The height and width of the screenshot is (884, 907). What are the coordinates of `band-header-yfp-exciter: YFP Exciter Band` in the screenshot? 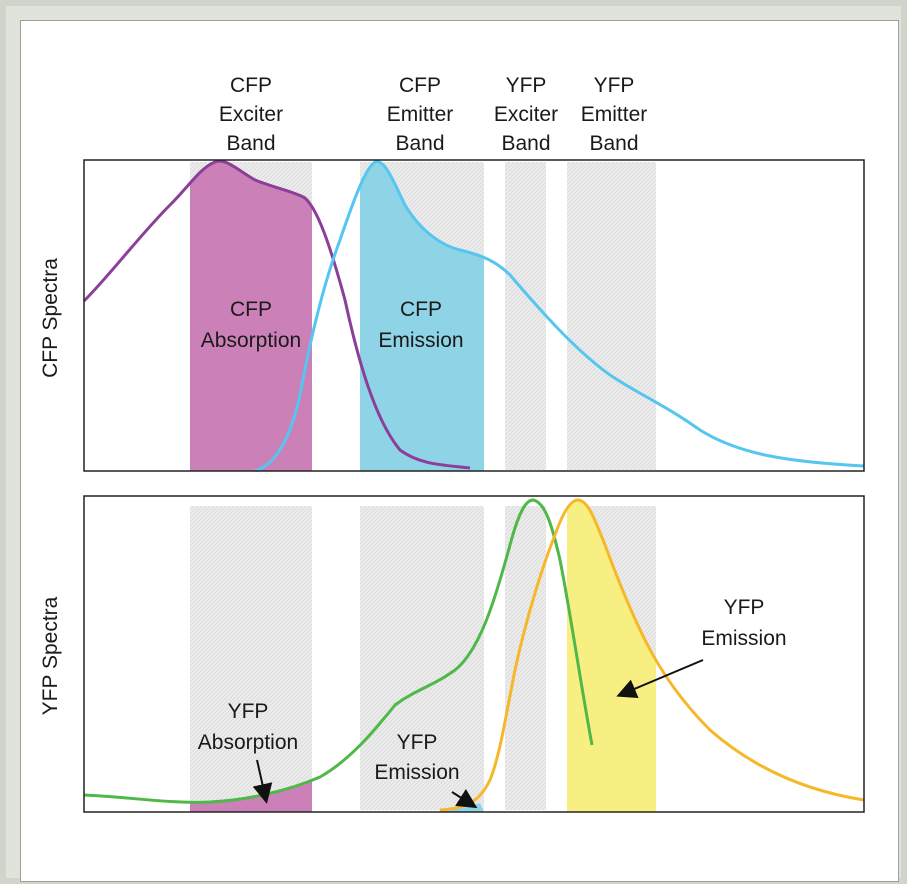 It's located at (526, 114).